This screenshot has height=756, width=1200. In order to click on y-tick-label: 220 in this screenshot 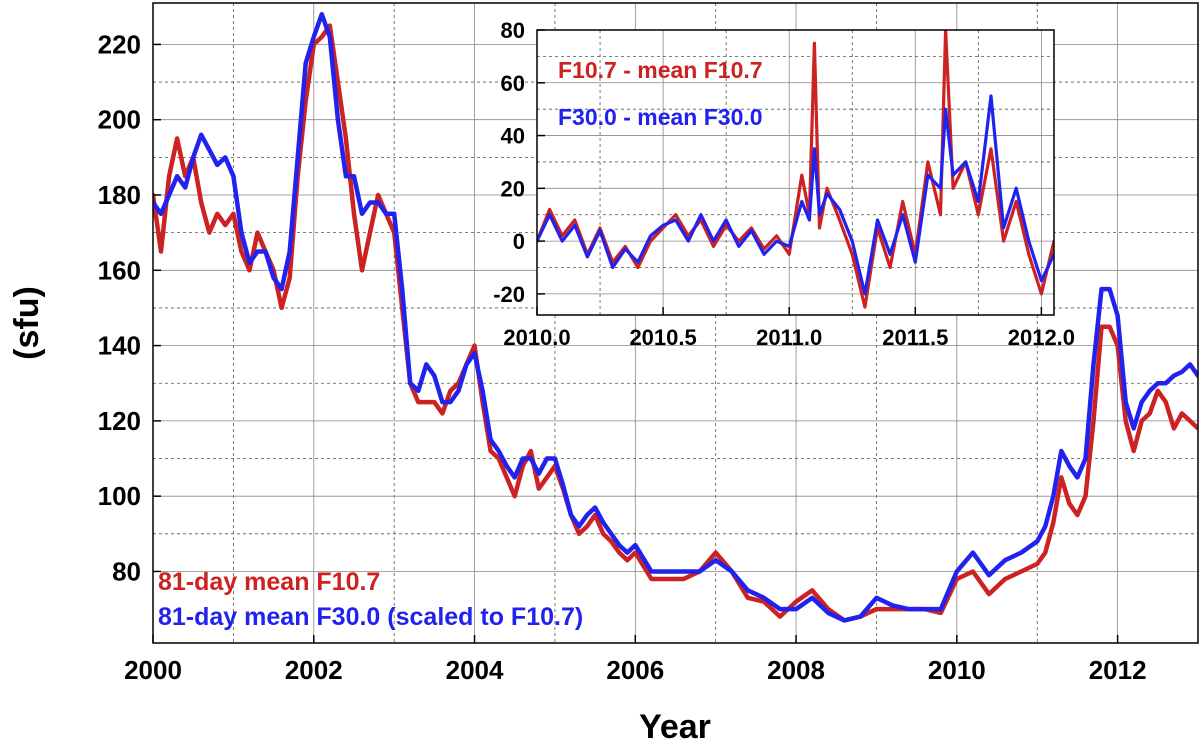, I will do `click(119, 44)`.